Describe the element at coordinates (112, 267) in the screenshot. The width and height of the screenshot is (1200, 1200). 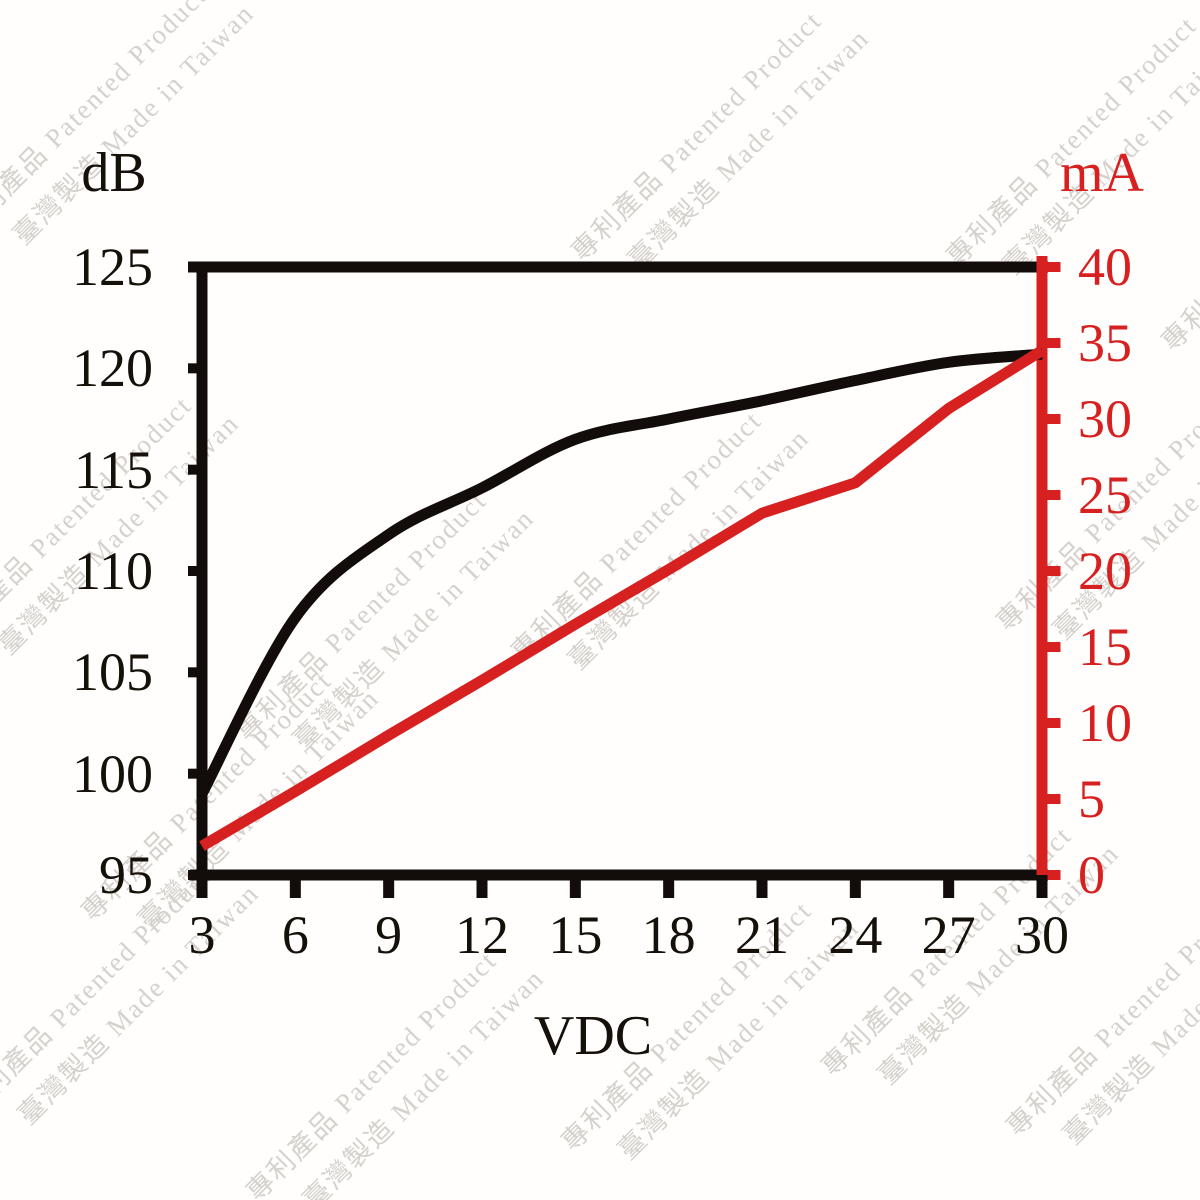
I see `left-axis-tick-label: 125` at that location.